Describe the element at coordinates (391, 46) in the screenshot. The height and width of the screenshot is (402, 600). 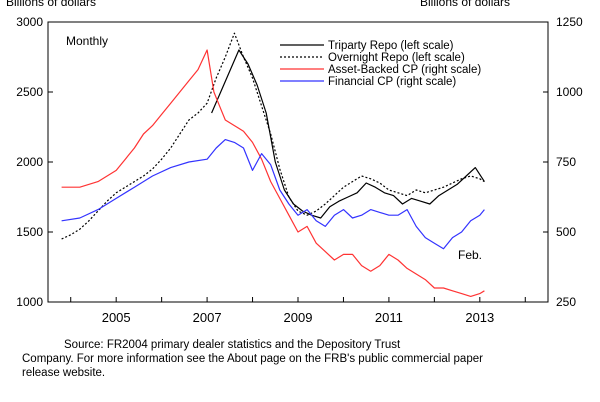
I see `legend-label-1: Triparty Repo (left scale)` at that location.